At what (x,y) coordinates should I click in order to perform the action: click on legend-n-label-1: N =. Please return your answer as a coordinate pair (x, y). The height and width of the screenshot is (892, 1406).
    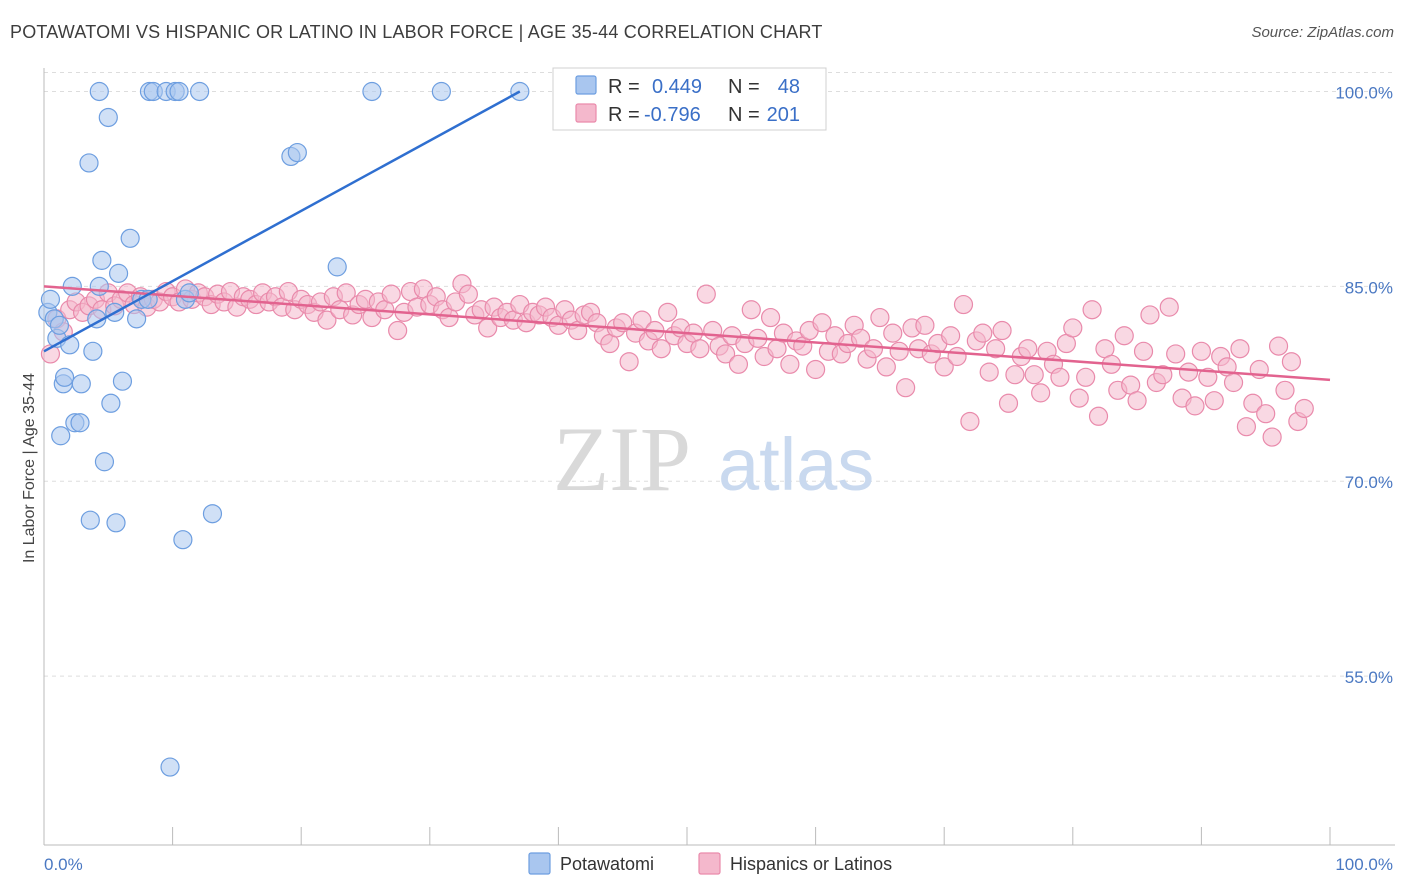
    Looking at the image, I should click on (744, 87).